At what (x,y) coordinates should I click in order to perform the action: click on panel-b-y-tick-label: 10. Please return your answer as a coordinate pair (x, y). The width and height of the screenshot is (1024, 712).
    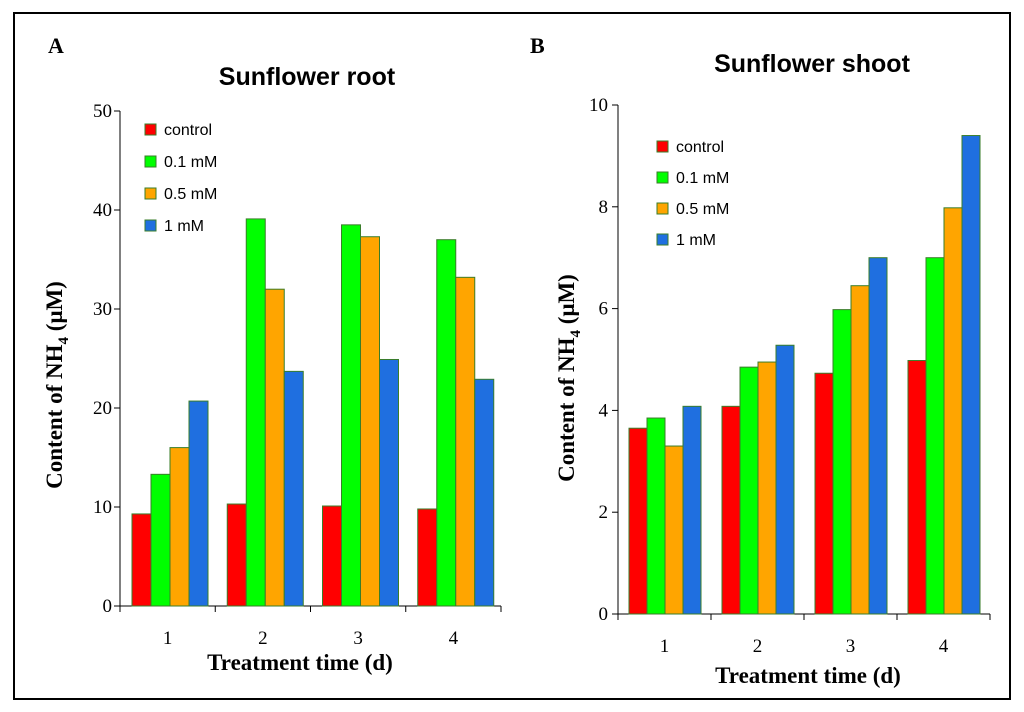
    Looking at the image, I should click on (598, 105).